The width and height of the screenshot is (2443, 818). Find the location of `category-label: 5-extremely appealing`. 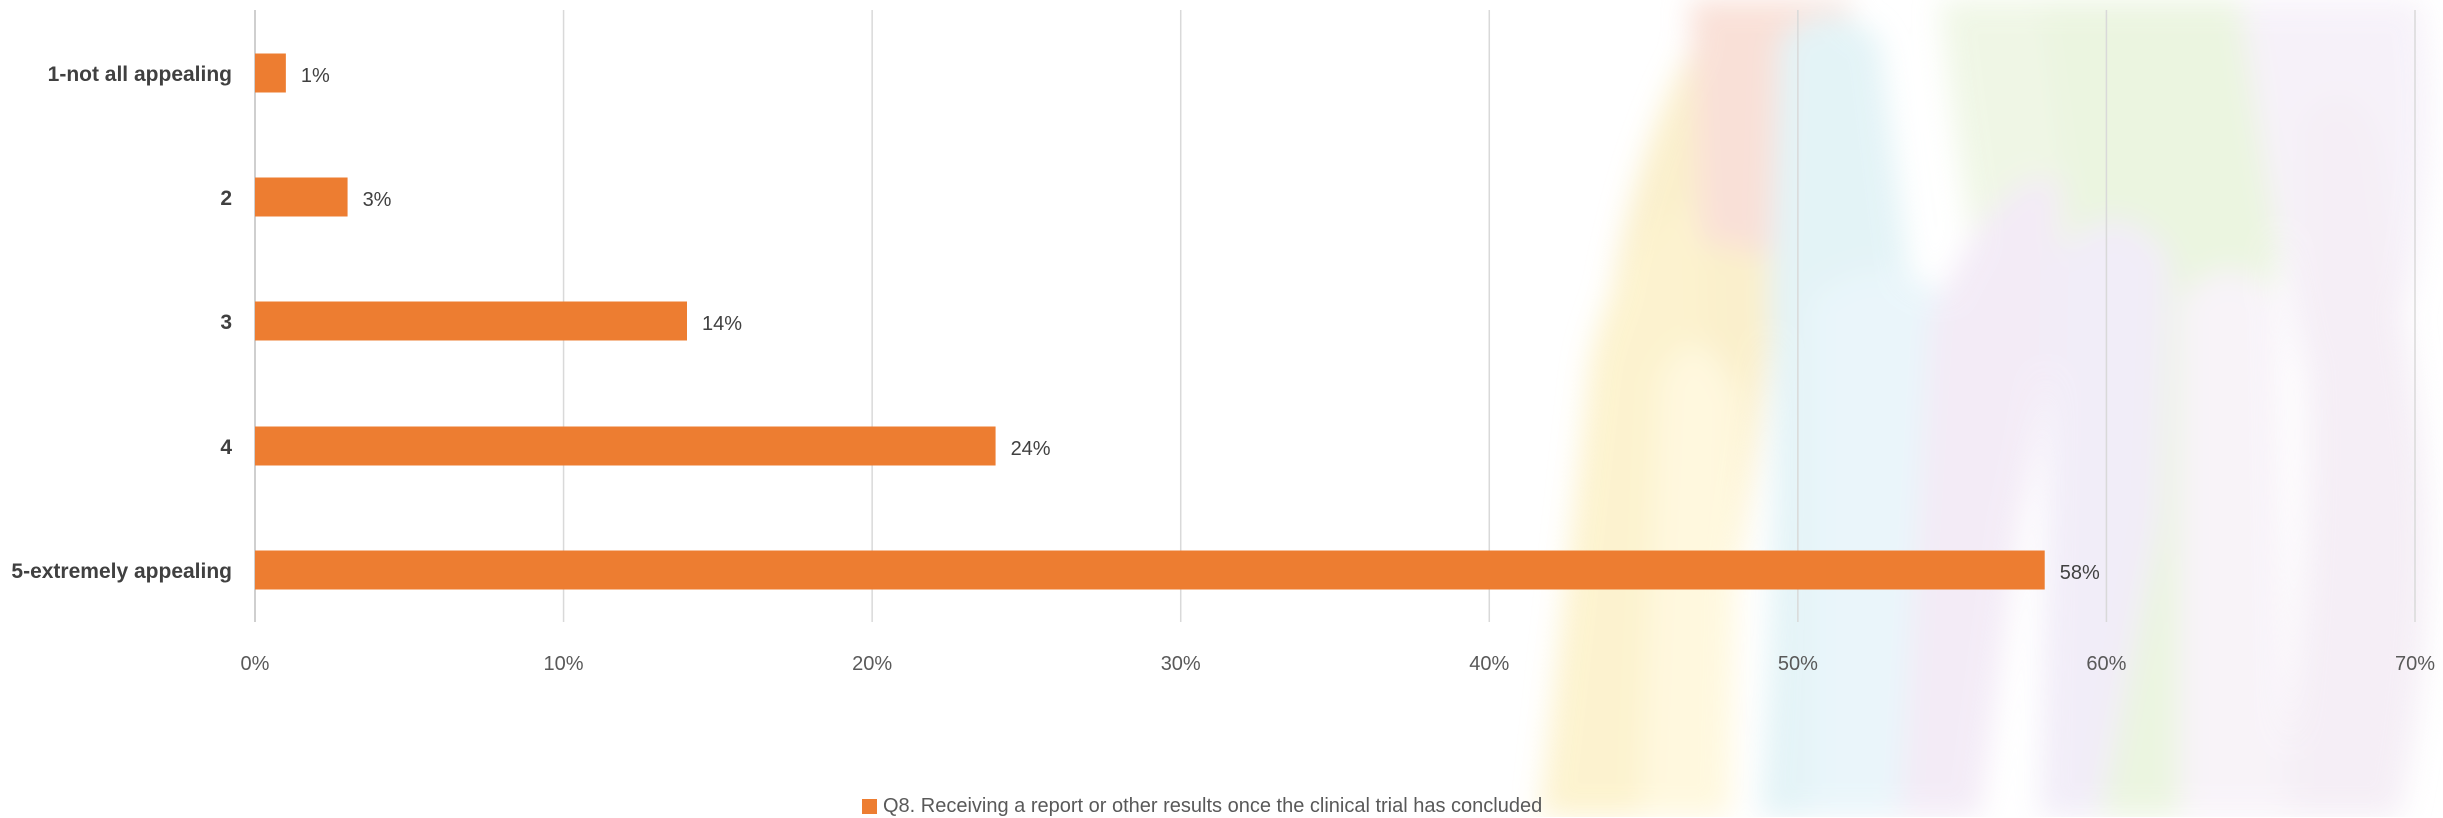

category-label: 5-extremely appealing is located at coordinates (121, 571).